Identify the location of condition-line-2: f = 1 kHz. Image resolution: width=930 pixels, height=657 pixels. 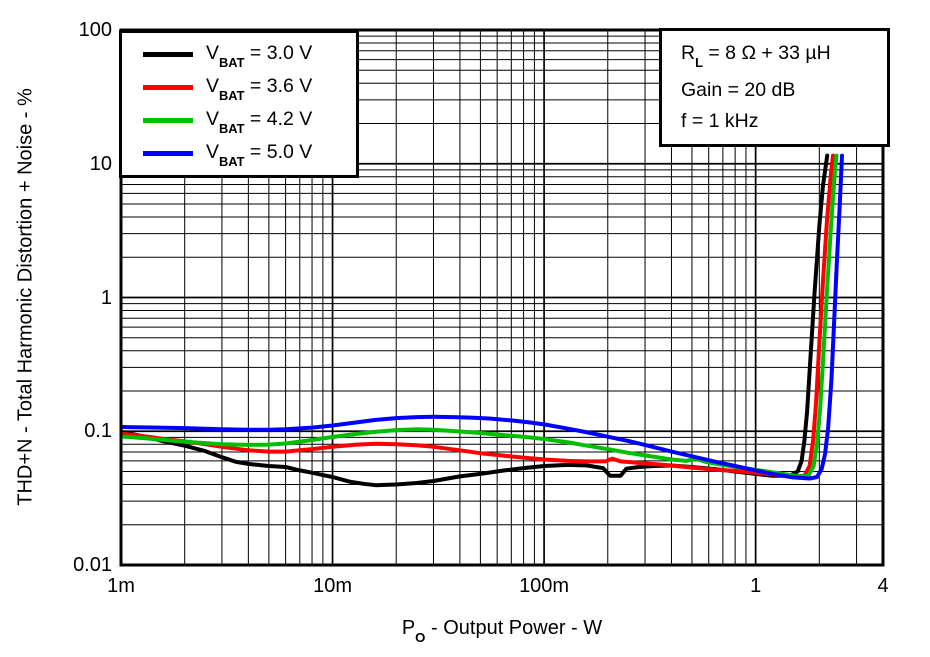
(720, 120).